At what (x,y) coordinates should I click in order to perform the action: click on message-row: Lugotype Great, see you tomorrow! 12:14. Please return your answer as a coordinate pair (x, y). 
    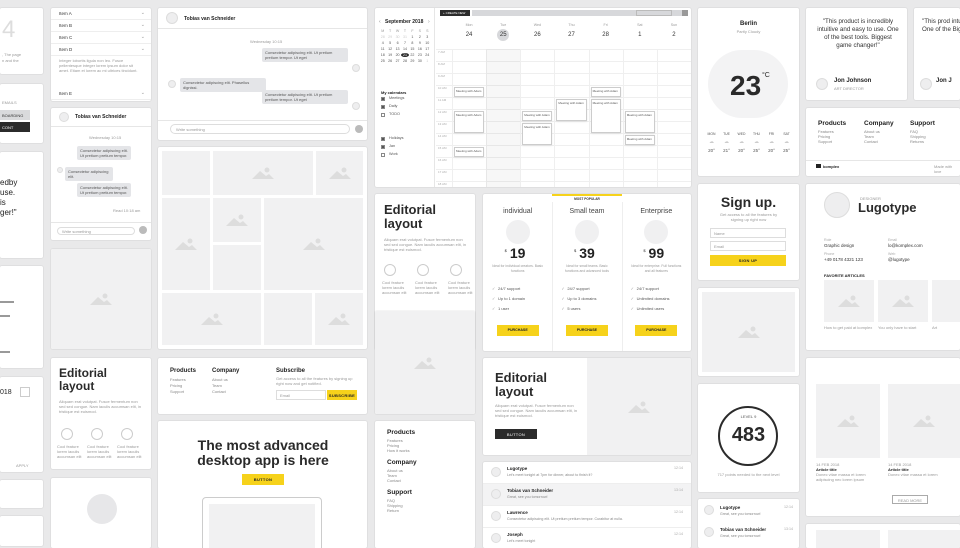
    Looking at the image, I should click on (748, 512).